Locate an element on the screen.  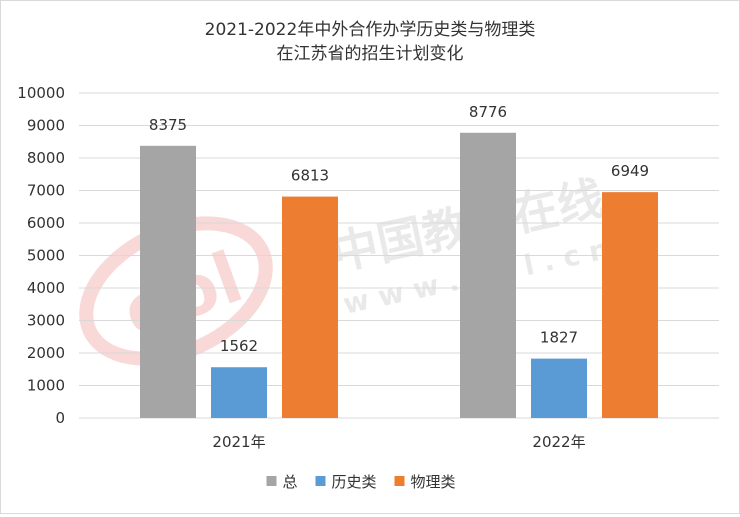
x-category-label: 2022年 is located at coordinates (558, 442).